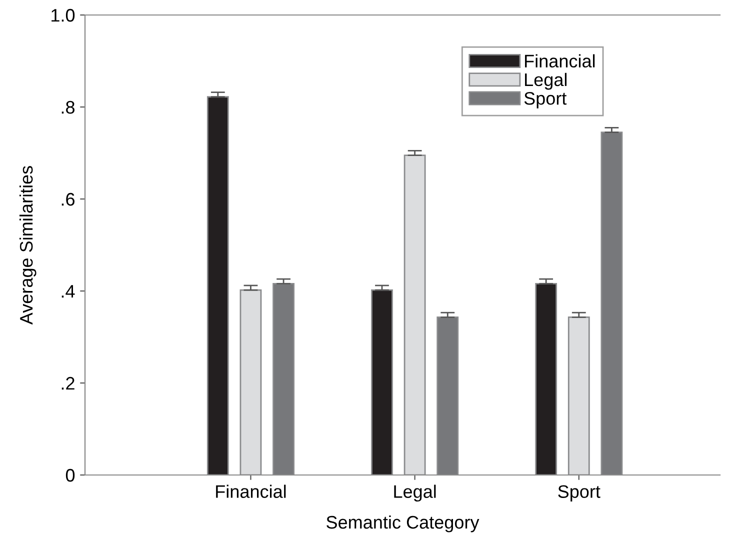 The width and height of the screenshot is (734, 548). I want to click on x-tick-label: Financial, so click(251, 491).